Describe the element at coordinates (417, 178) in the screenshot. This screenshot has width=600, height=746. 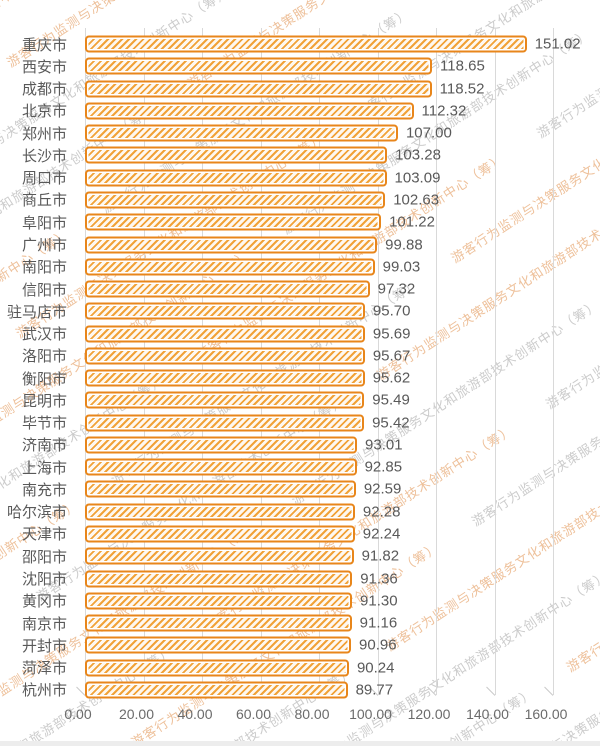
I see `value-label: 103.09` at that location.